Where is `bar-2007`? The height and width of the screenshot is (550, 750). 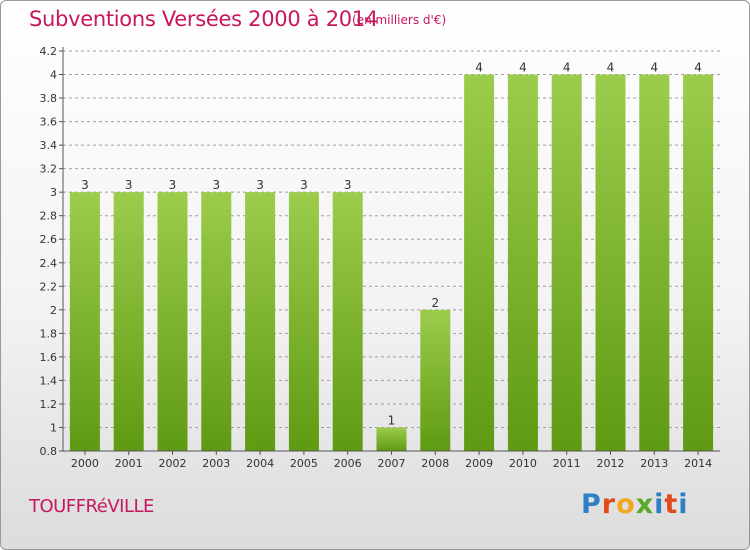
bar-2007 is located at coordinates (391, 439).